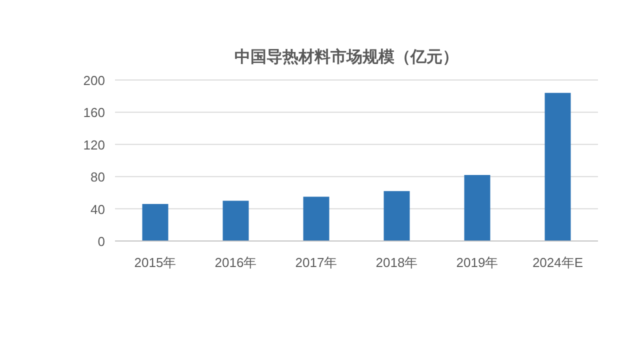 This screenshot has width=640, height=338. I want to click on x-tick-label: 2015年, so click(155, 262).